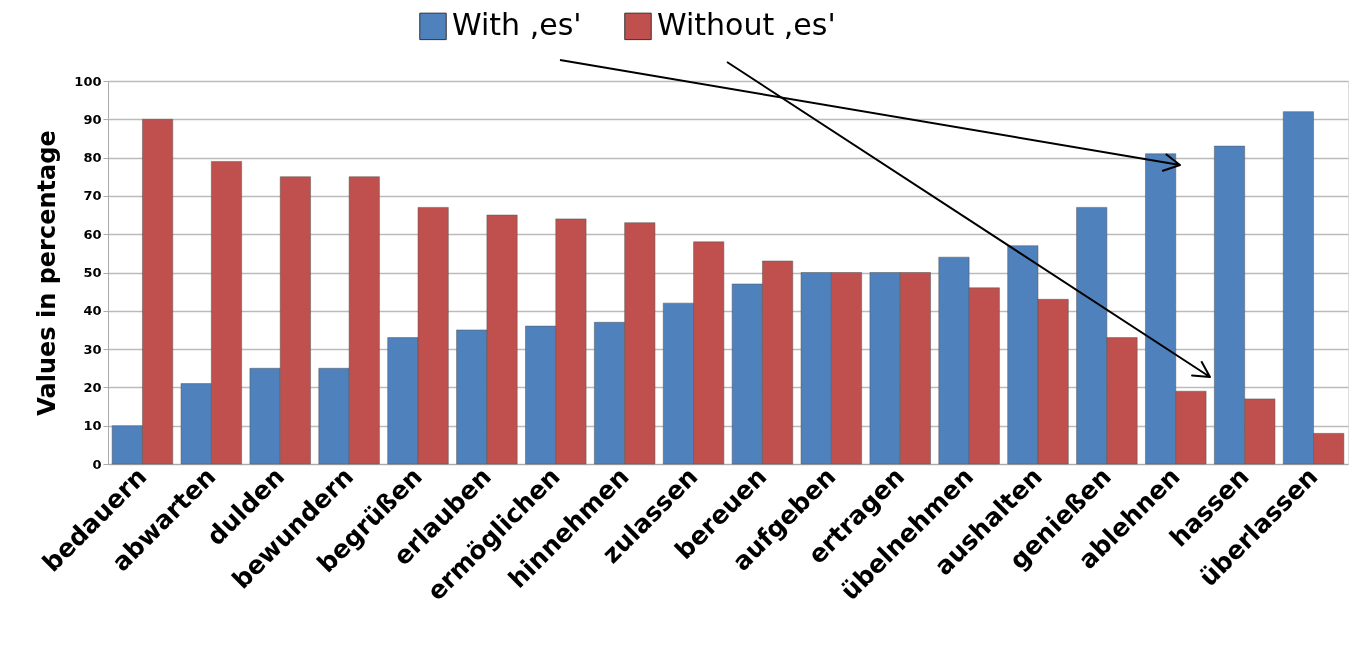 This screenshot has height=666, width=1368. Describe the element at coordinates (88, 81) in the screenshot. I see `y-tick-label: 100` at that location.